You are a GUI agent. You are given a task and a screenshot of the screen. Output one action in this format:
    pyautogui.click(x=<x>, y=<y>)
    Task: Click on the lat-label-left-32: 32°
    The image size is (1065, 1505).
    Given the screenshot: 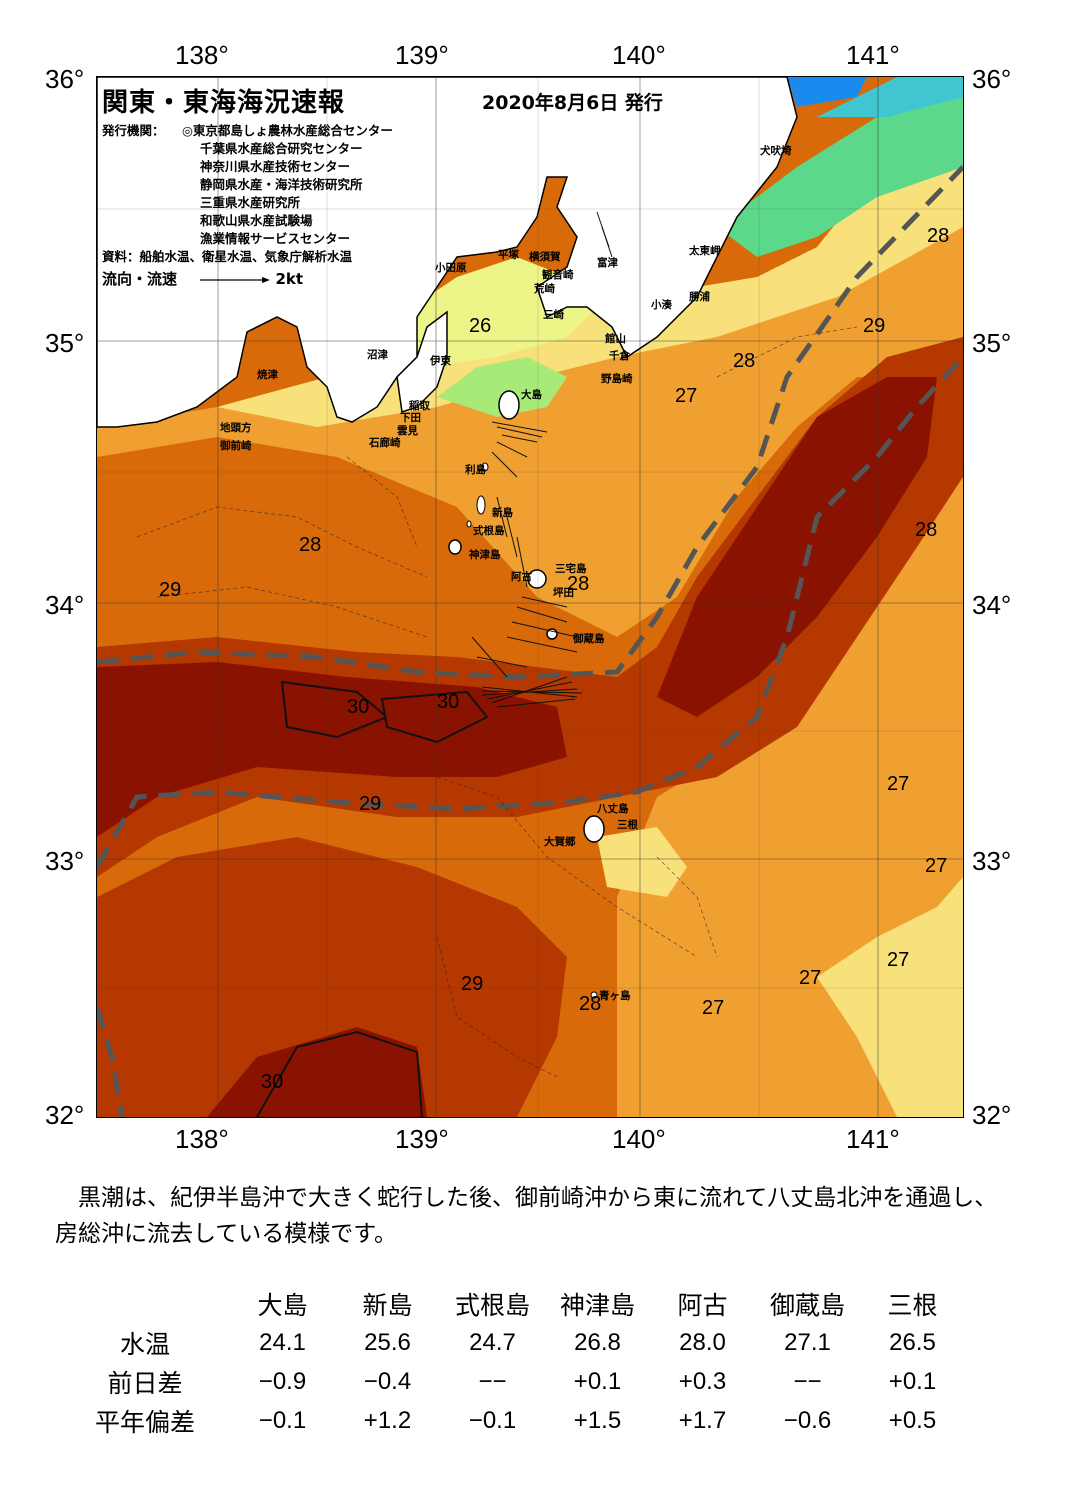 What is the action you would take?
    pyautogui.click(x=65, y=1115)
    